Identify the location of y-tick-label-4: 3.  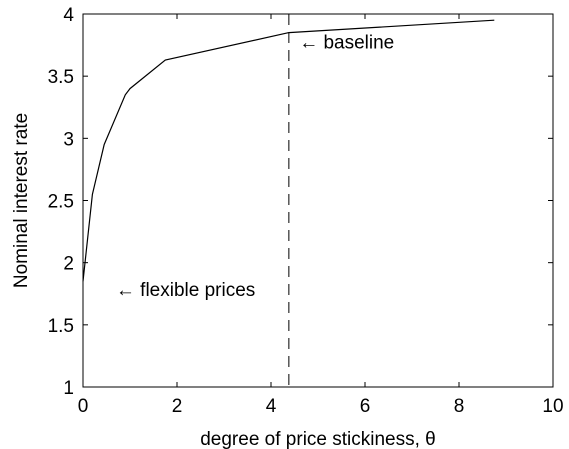
(68, 139).